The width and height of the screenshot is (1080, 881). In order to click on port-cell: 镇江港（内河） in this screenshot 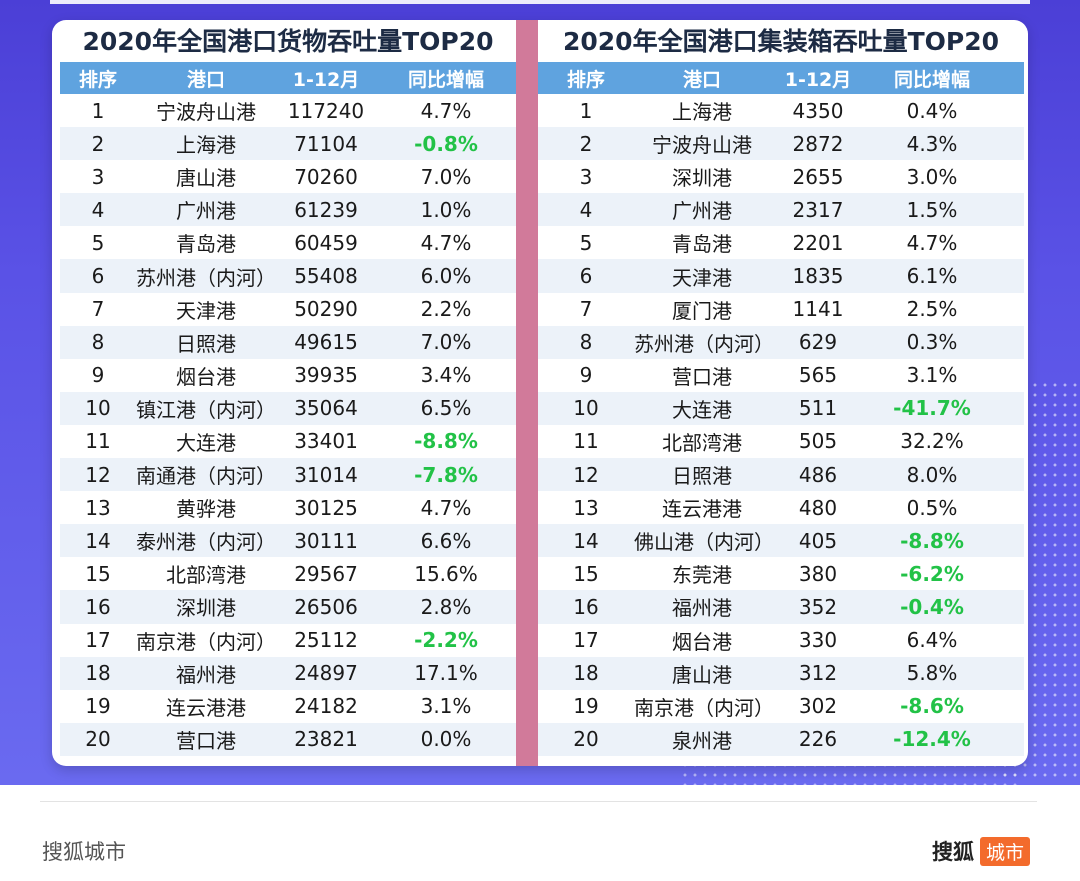, I will do `click(206, 409)`.